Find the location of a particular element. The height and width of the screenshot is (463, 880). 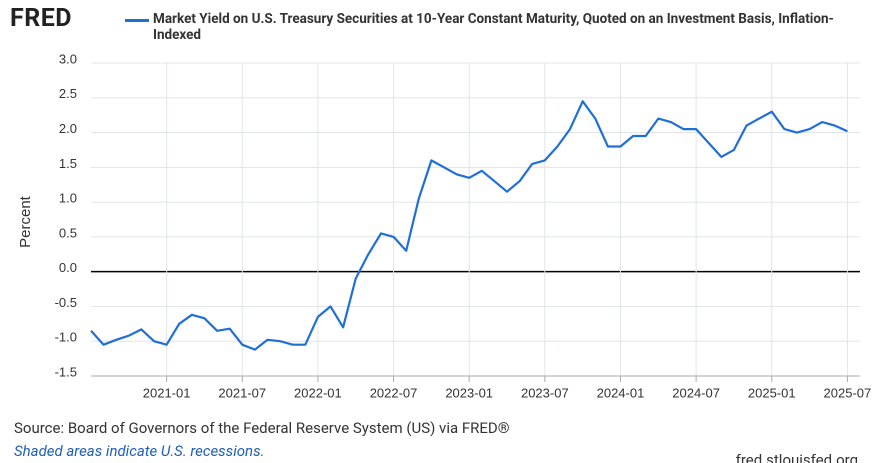

x-tick-label: 2022-07 is located at coordinates (394, 392).